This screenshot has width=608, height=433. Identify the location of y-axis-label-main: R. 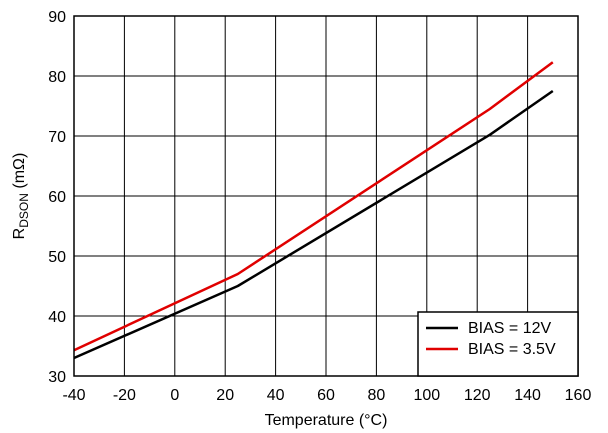
(19, 234).